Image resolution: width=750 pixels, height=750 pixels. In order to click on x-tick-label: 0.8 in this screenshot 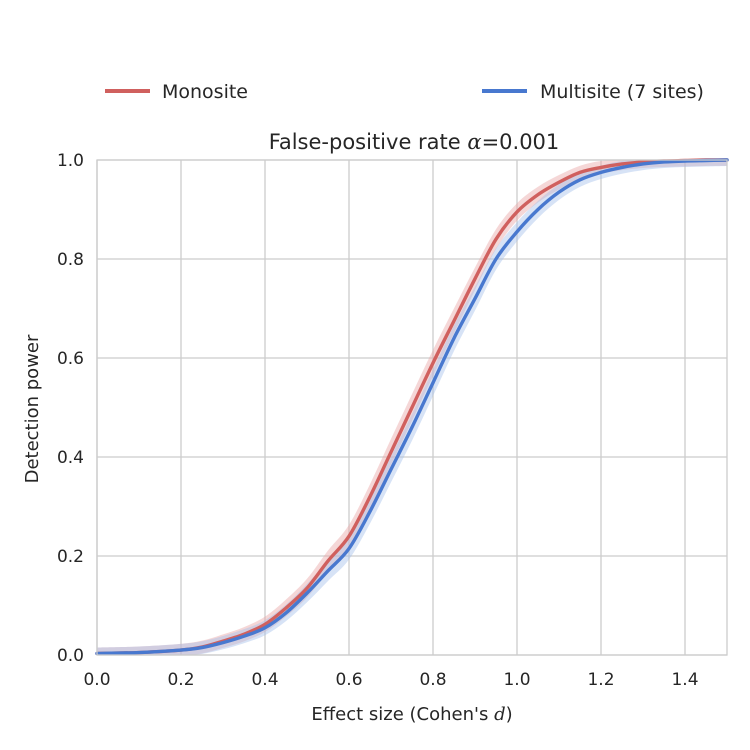, I will do `click(432, 680)`.